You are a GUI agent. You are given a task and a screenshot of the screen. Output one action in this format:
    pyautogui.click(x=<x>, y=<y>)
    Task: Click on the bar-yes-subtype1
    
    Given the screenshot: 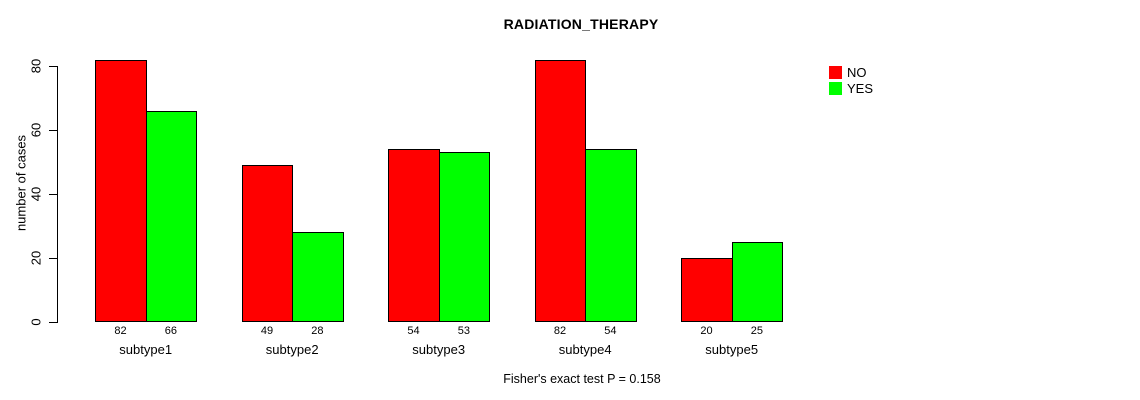 What is the action you would take?
    pyautogui.click(x=171, y=216)
    